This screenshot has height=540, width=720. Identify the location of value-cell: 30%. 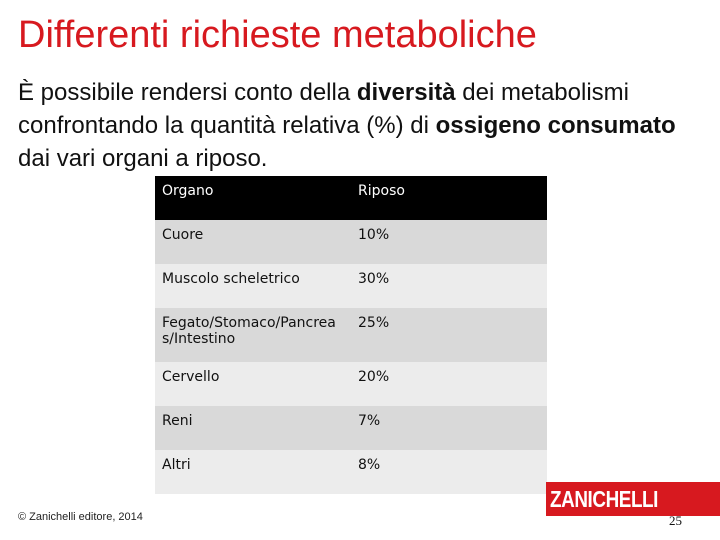
(449, 286).